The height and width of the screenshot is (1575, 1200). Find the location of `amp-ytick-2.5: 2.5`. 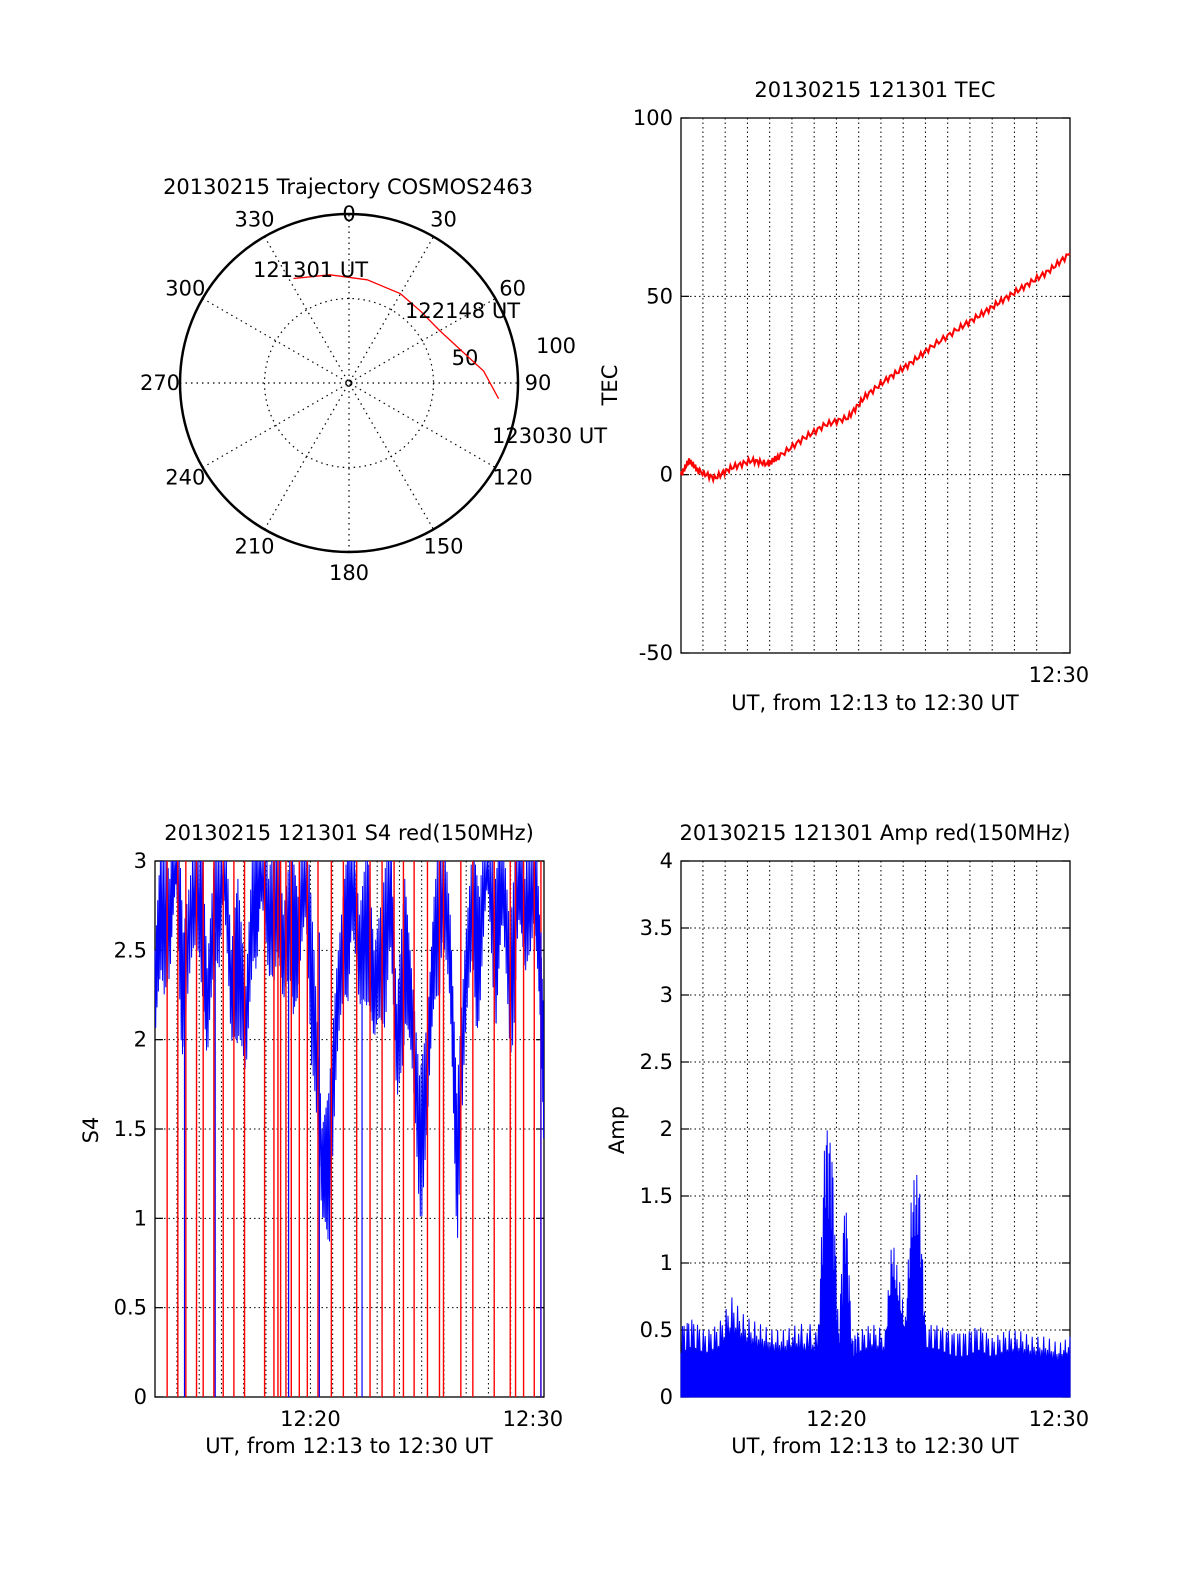

amp-ytick-2.5: 2.5 is located at coordinates (656, 1062).